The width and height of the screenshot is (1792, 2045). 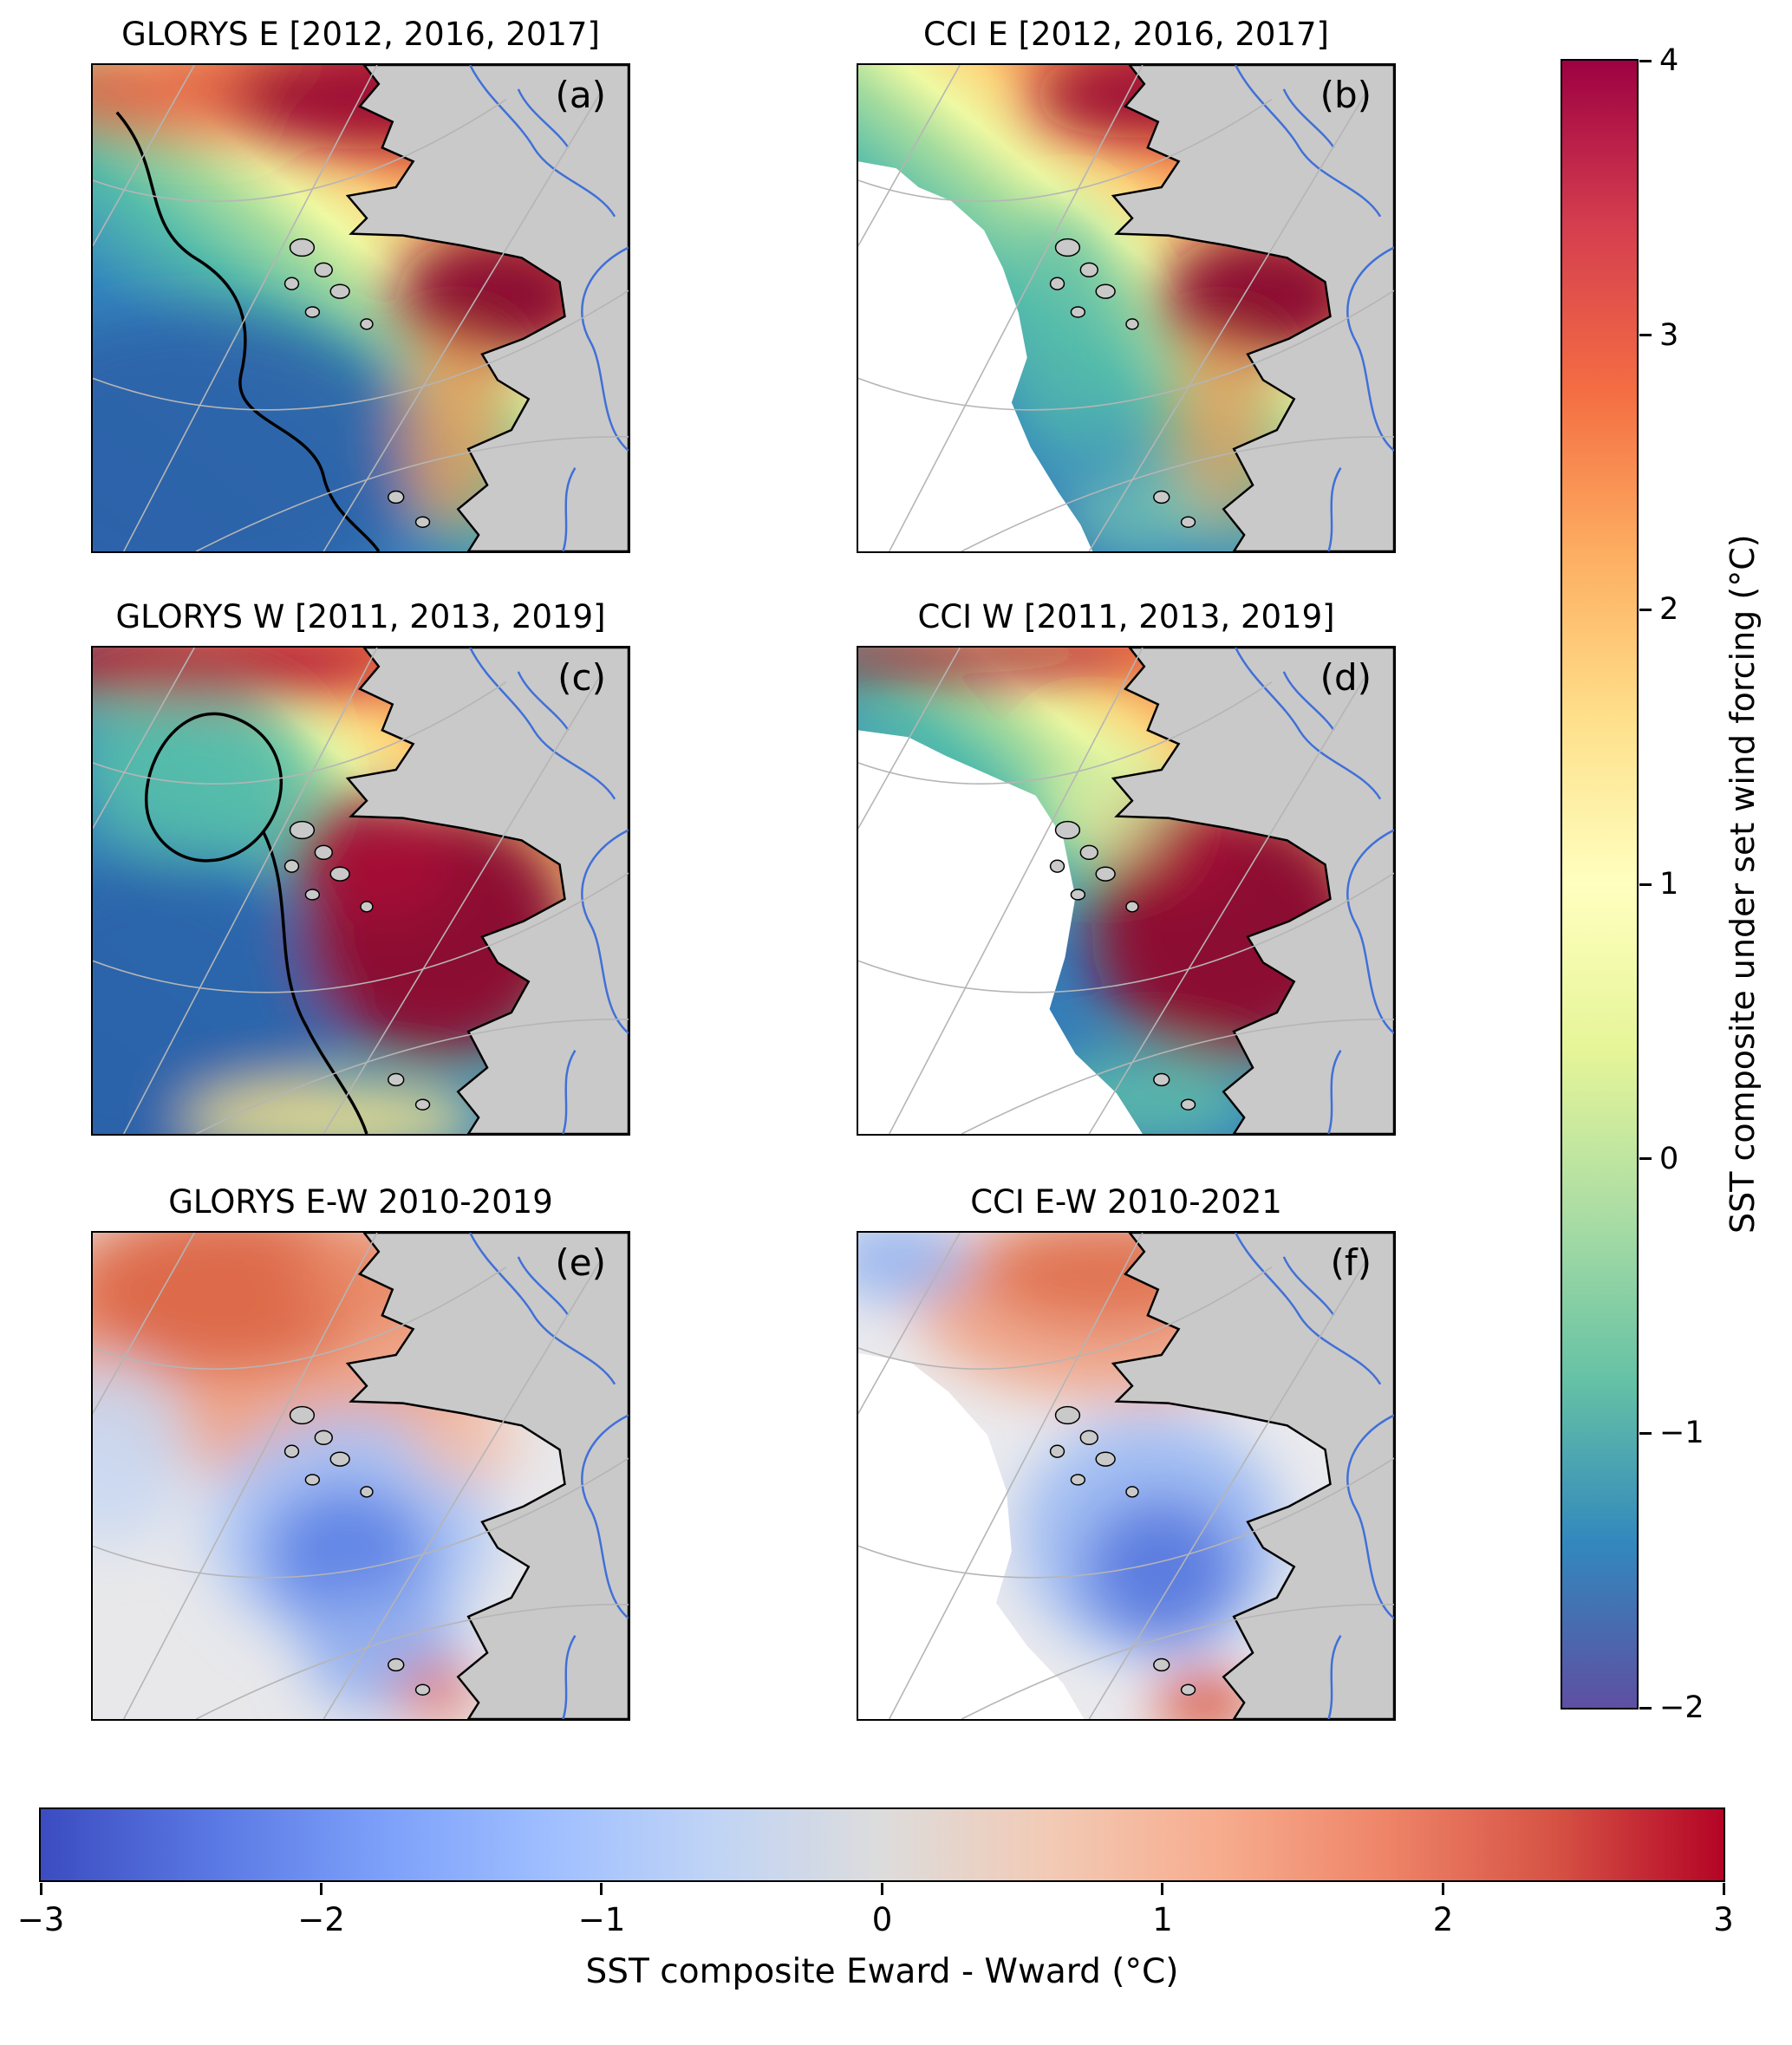 What do you see at coordinates (40, 1919) in the screenshot?
I see `tick-label: −3` at bounding box center [40, 1919].